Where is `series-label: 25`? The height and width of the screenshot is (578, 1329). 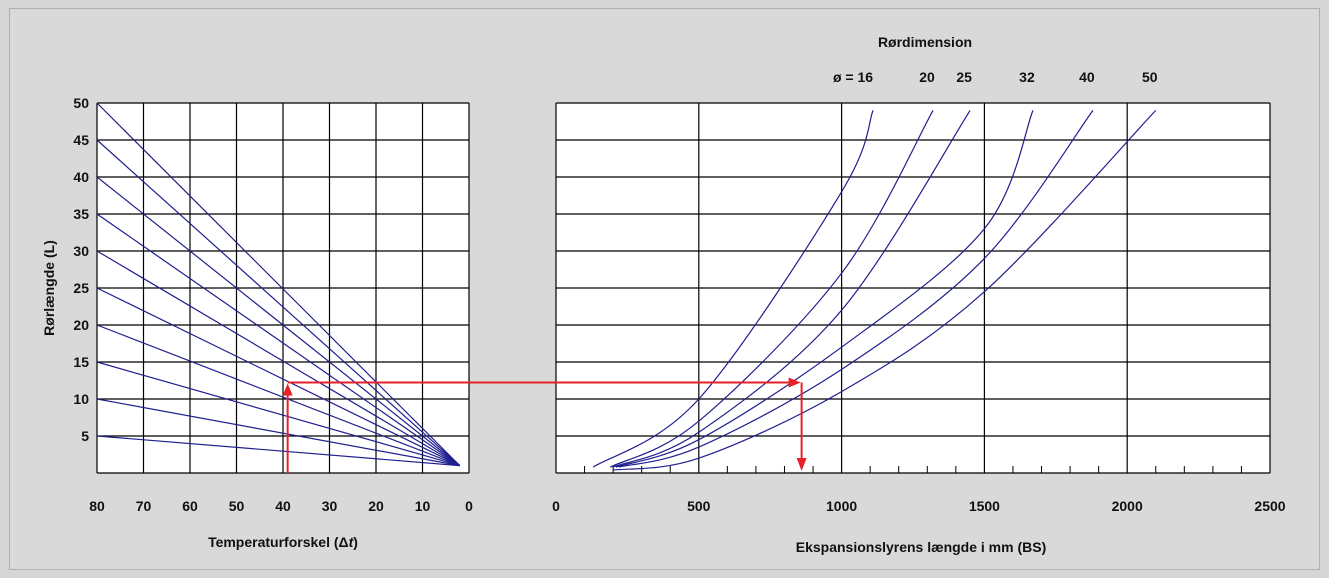
series-label: 25 is located at coordinates (964, 77).